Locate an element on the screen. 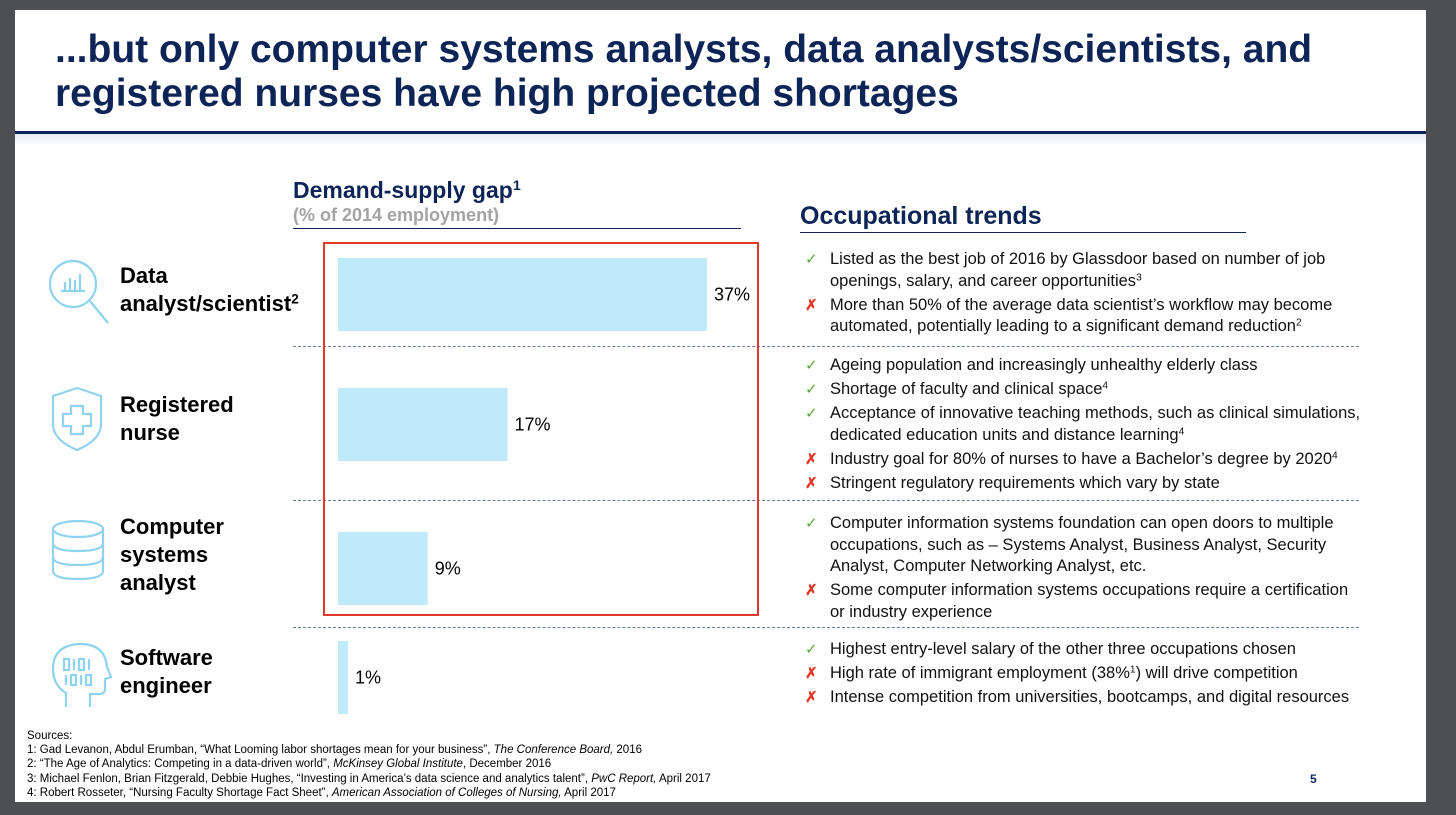 This screenshot has height=815, width=1456. chart-subtitle: (% of 2014 employment) is located at coordinates (396, 215).